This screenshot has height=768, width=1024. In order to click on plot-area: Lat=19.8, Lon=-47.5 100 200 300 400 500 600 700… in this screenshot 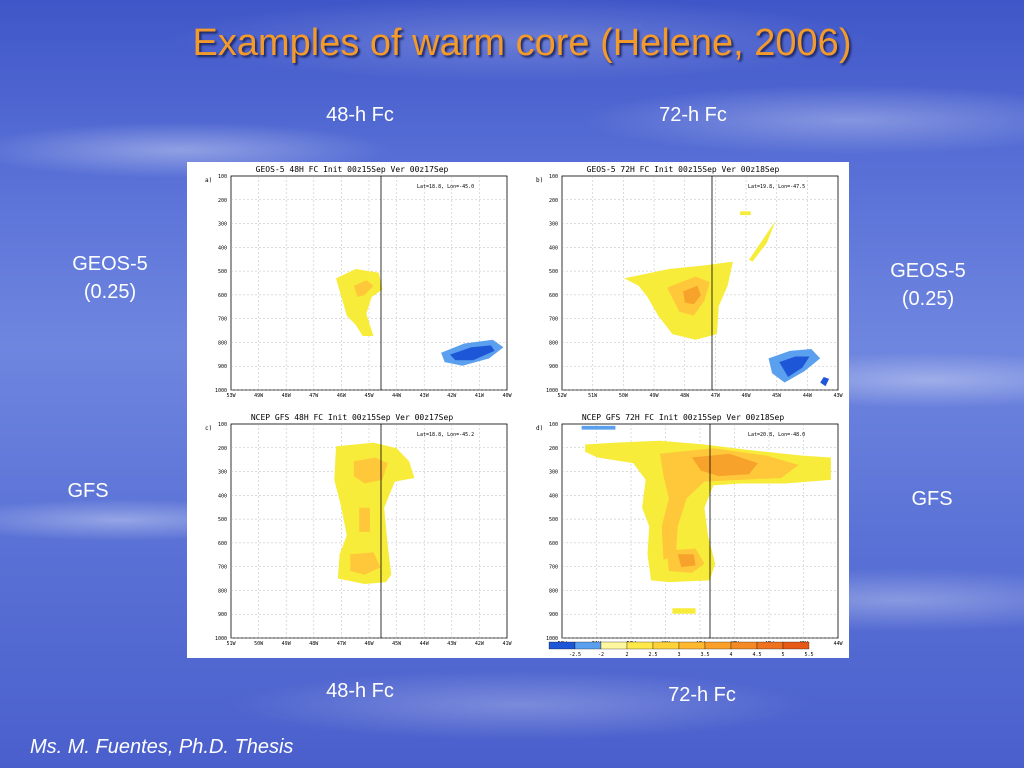, I will do `click(695, 286)`.